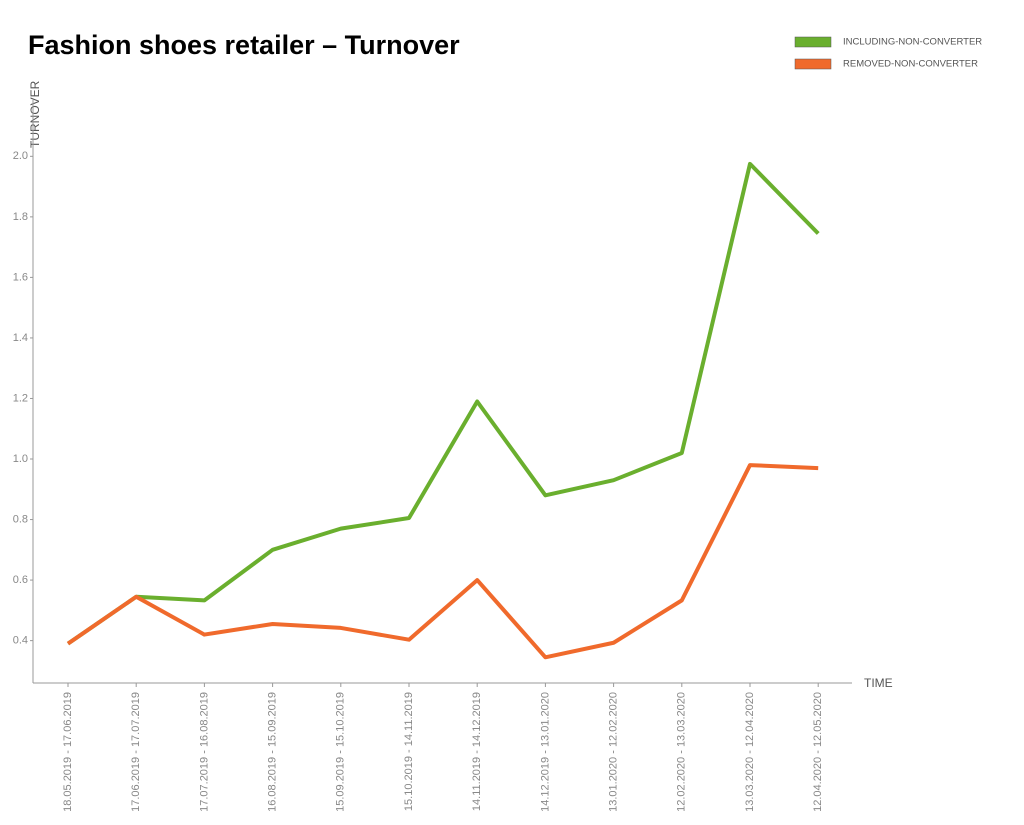  What do you see at coordinates (273, 752) in the screenshot?
I see `x-tick-label: 16.08.2019 - 15.09.2019` at bounding box center [273, 752].